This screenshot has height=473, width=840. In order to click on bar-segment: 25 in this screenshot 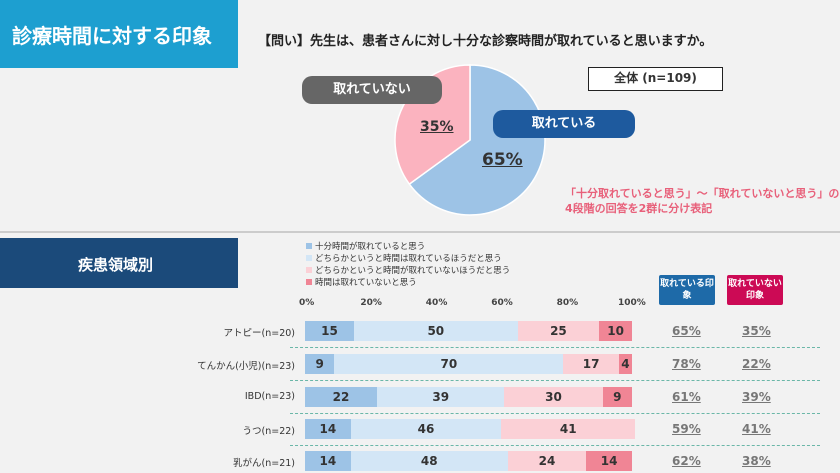, I will do `click(558, 331)`.